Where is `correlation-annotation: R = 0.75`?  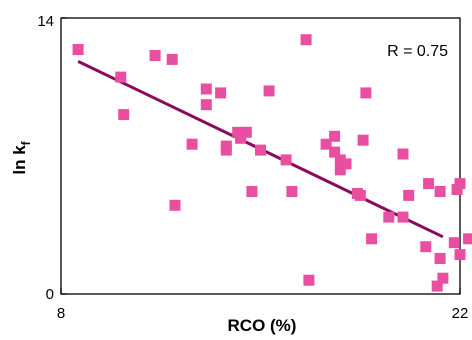
correlation-annotation: R = 0.75 is located at coordinates (417, 51).